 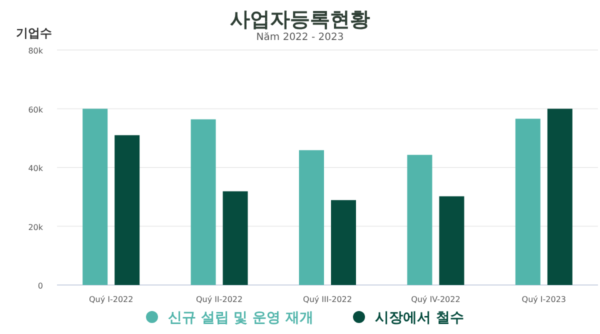 What do you see at coordinates (40, 286) in the screenshot?
I see `y-tick-label: 0` at bounding box center [40, 286].